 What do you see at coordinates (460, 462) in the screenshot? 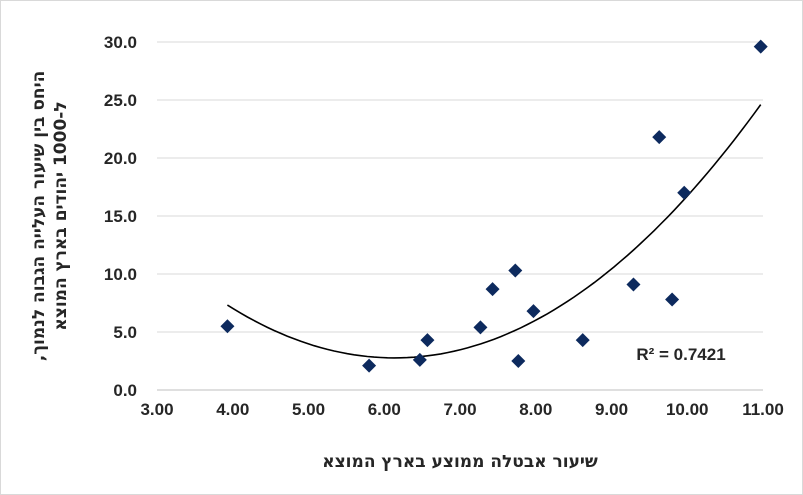
I see `x-axis-title: שיעור אבטלה ממוצע בארץ המוצא` at bounding box center [460, 462].